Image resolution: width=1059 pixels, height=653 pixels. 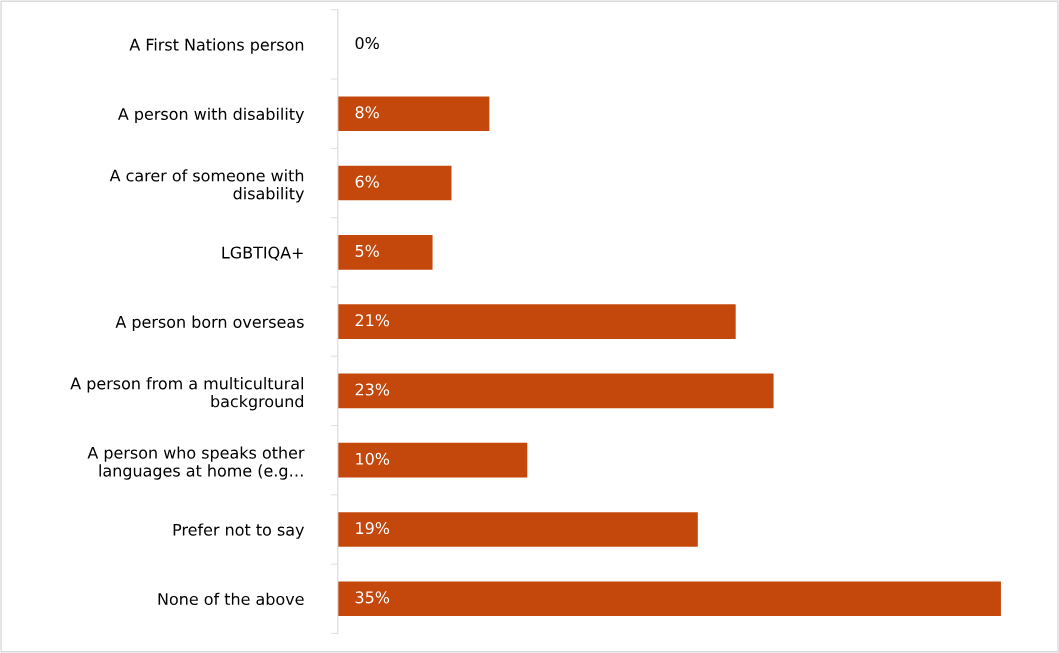 What do you see at coordinates (372, 597) in the screenshot?
I see `data-label: 35%` at bounding box center [372, 597].